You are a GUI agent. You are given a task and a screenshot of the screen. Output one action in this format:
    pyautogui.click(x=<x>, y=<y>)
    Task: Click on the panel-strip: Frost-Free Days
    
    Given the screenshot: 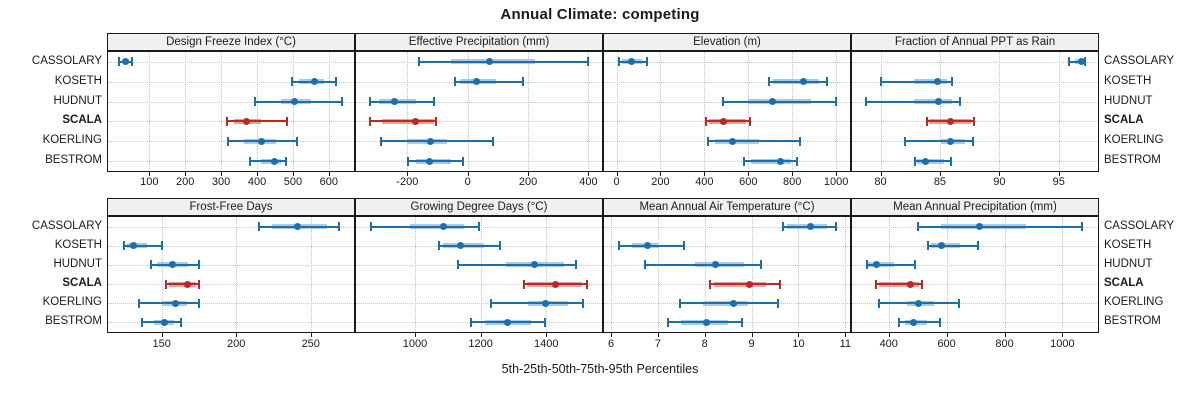 What is the action you would take?
    pyautogui.click(x=231, y=207)
    